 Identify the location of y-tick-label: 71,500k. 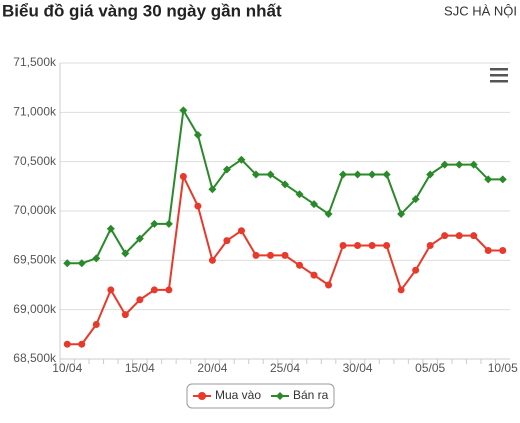
(35, 62).